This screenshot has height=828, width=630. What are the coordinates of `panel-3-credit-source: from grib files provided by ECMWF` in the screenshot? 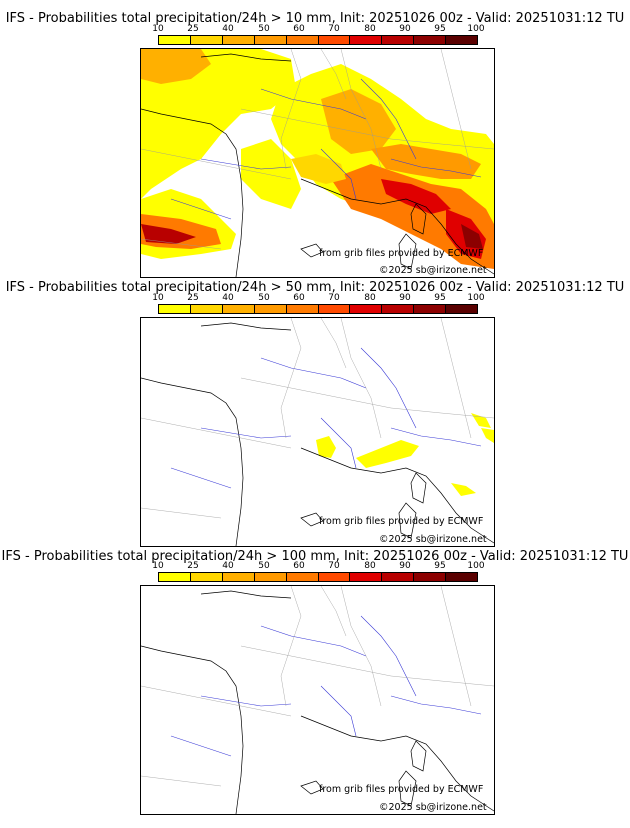 It's located at (401, 789).